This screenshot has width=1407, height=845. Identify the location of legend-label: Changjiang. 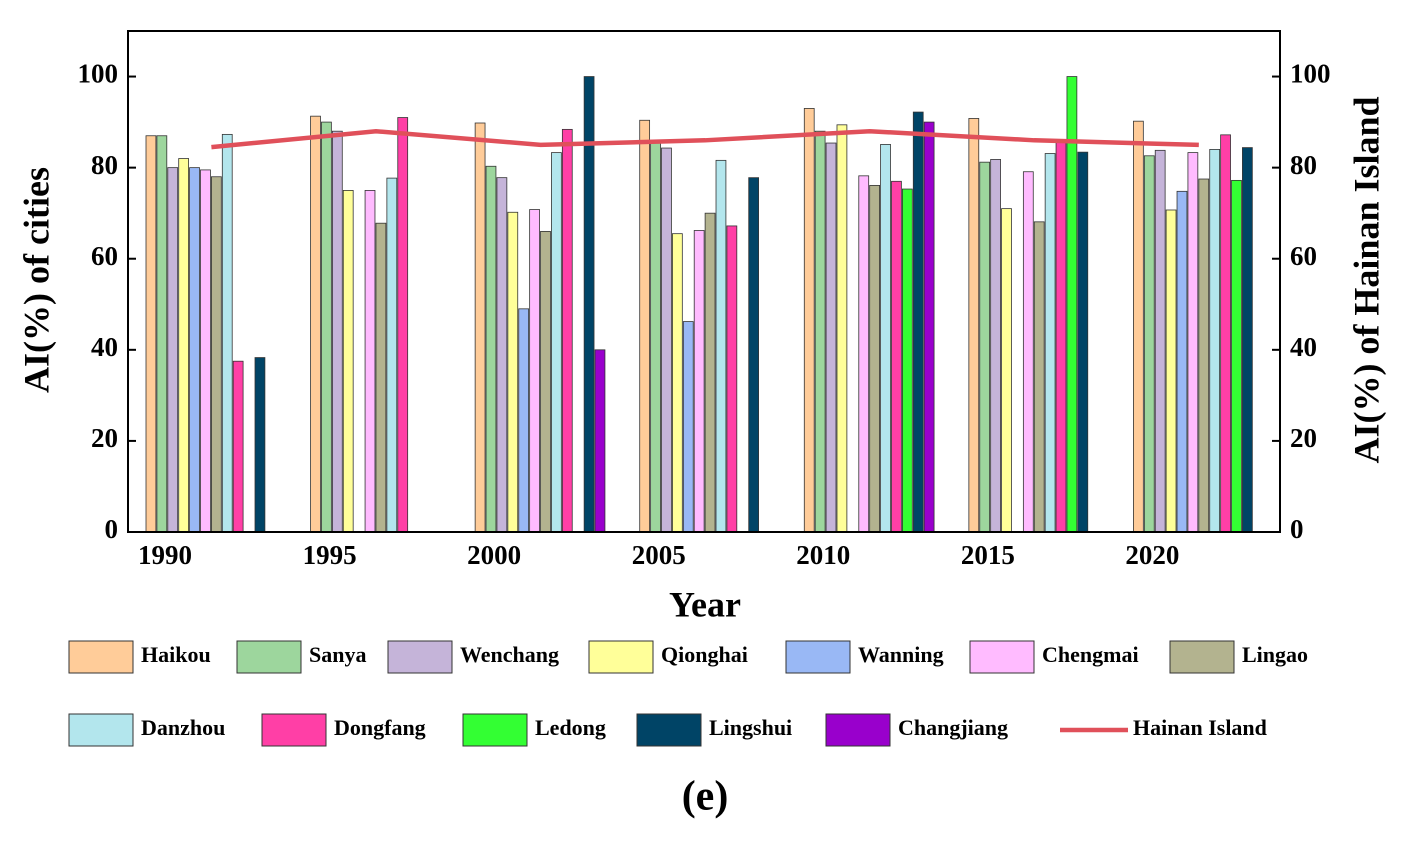
(953, 727).